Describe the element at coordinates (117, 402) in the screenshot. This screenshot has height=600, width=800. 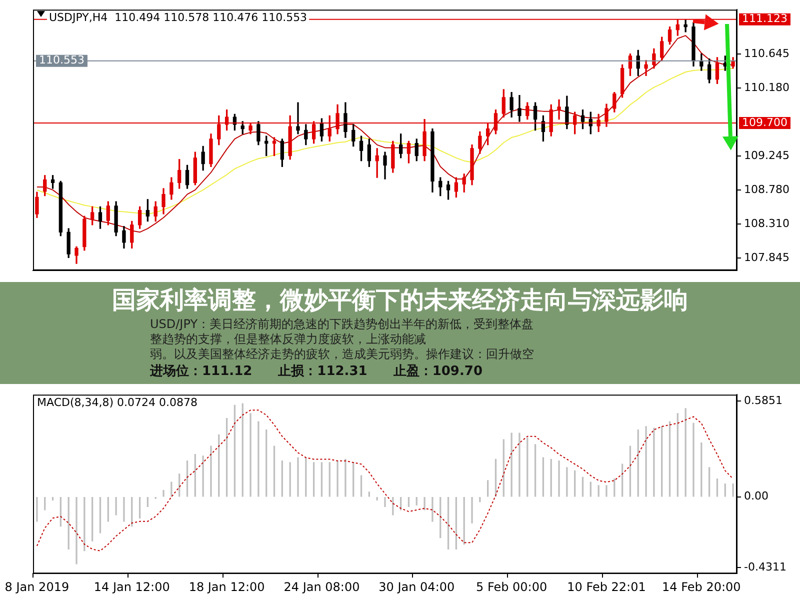
I see `chart-title: MACD(8,34,8) 0.0724 0.0878` at that location.